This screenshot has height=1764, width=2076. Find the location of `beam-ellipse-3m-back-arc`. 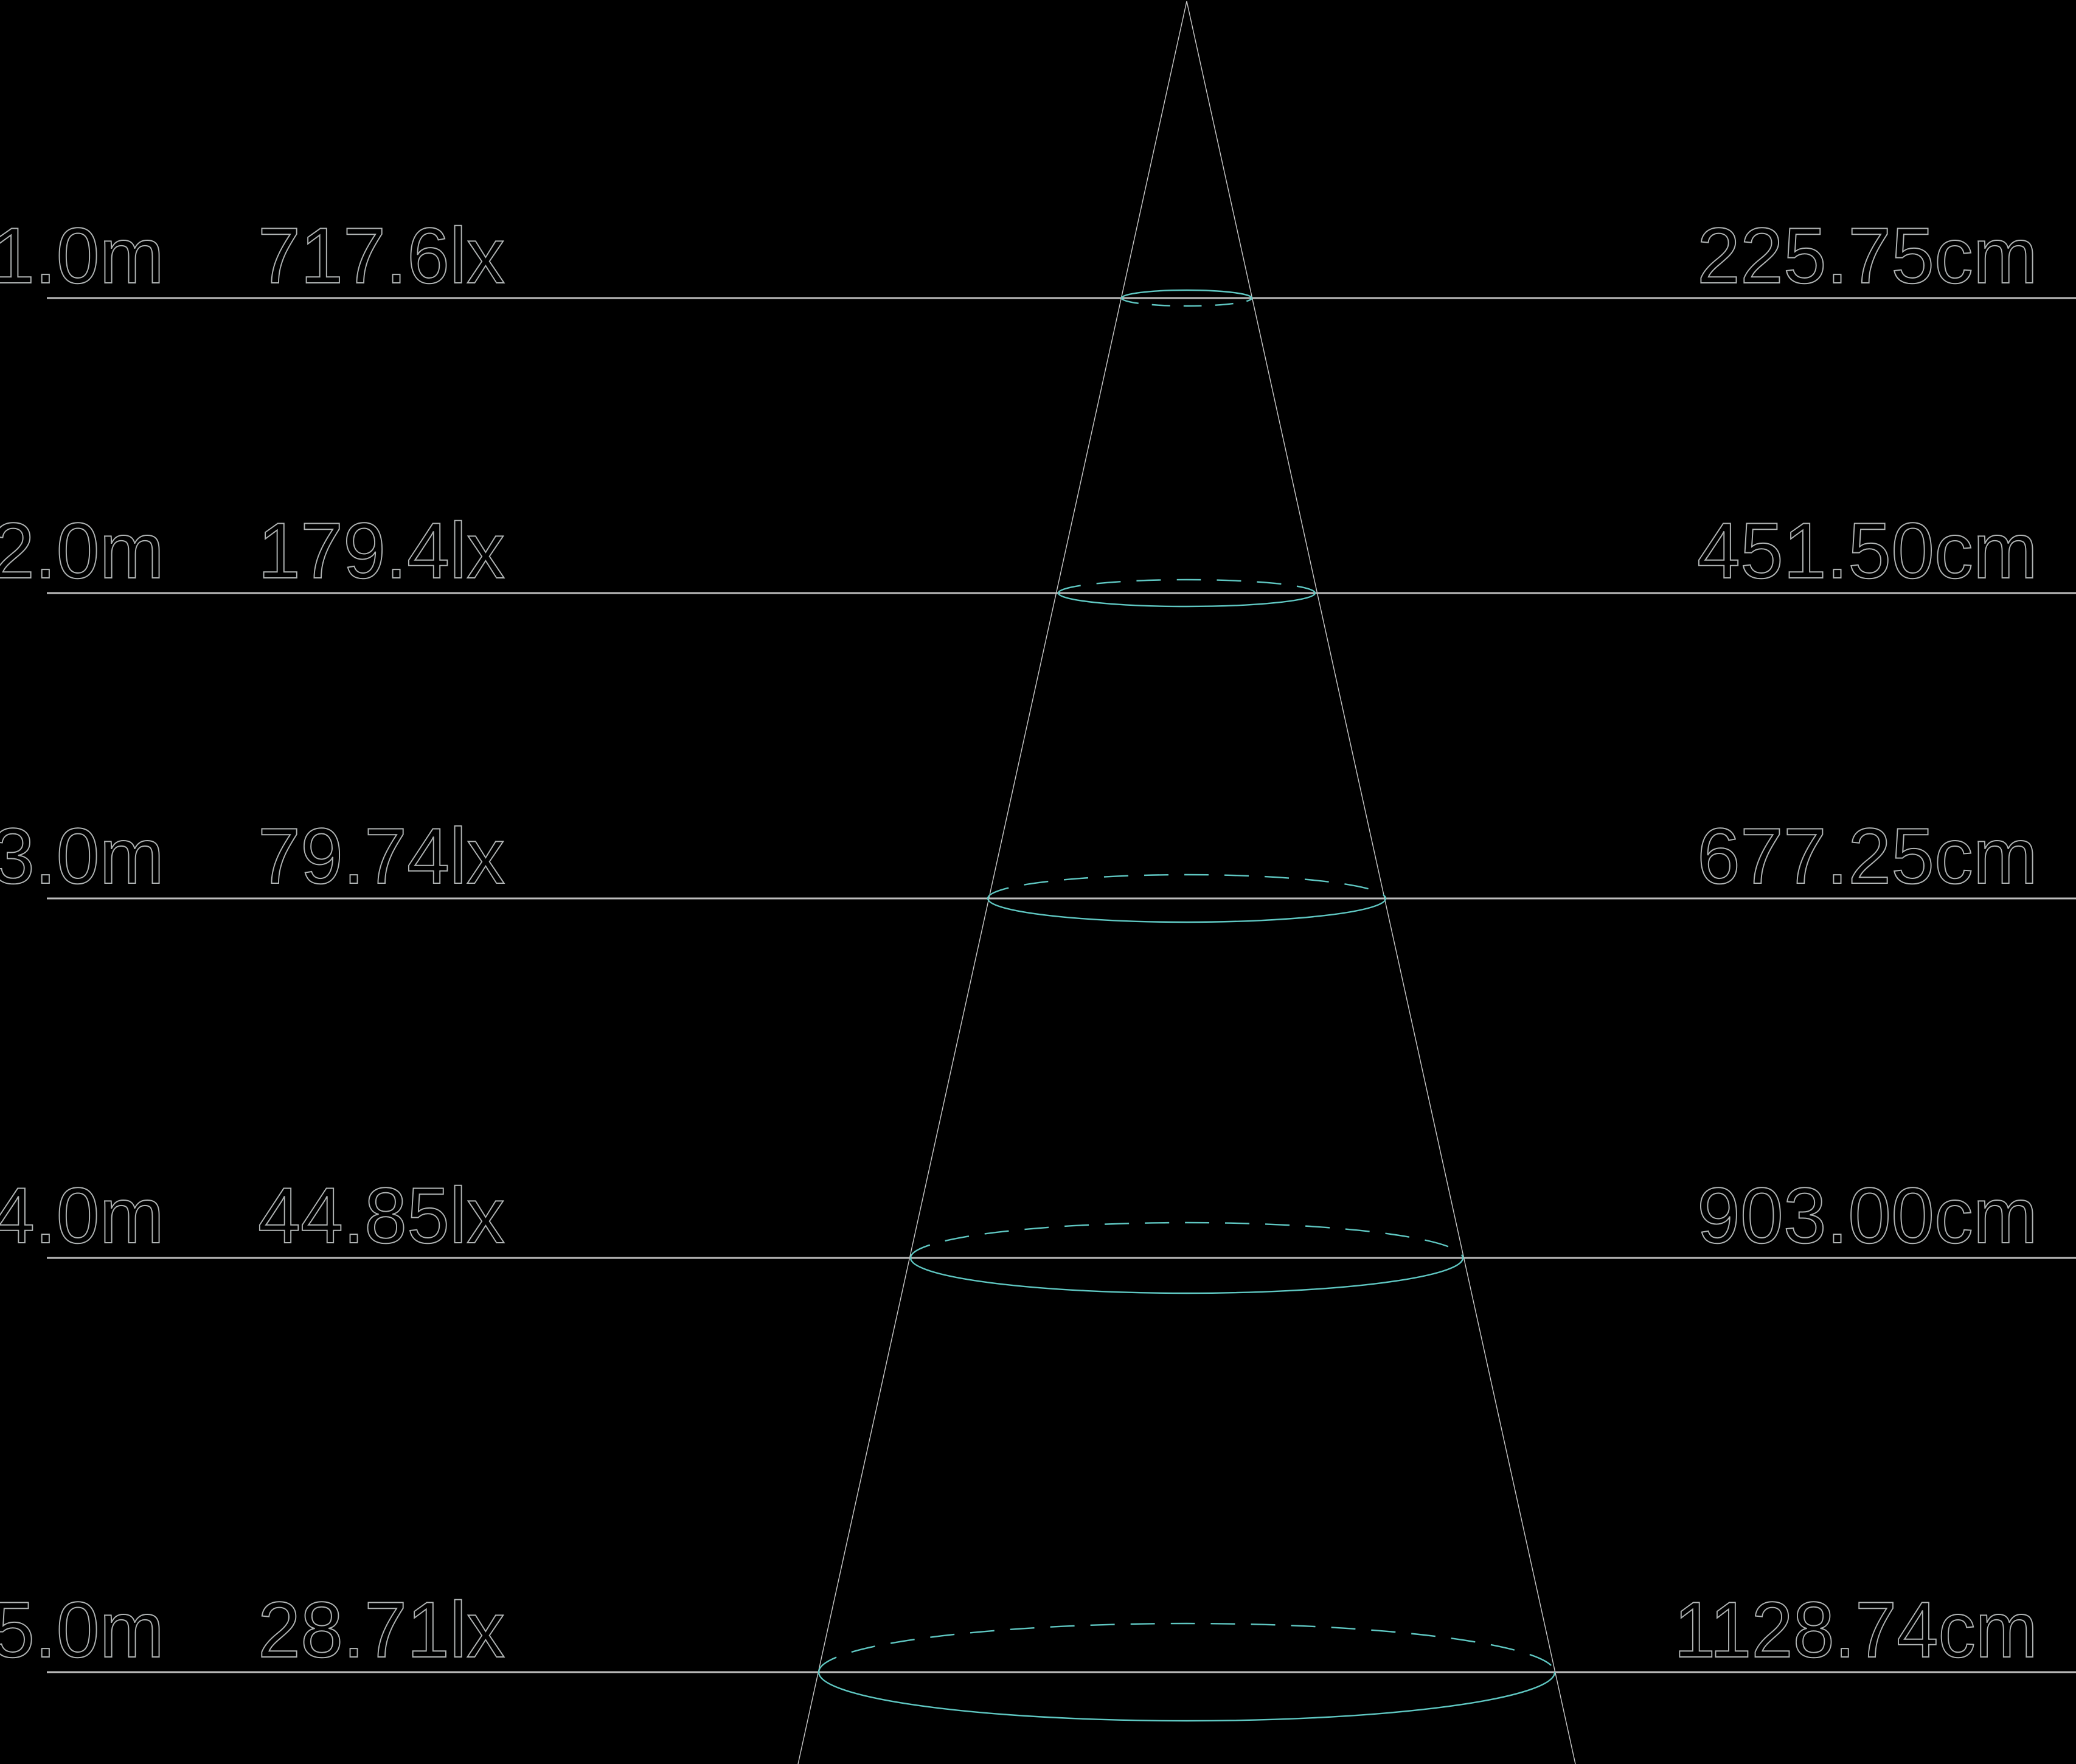

beam-ellipse-3m-back-arc is located at coordinates (1187, 886).